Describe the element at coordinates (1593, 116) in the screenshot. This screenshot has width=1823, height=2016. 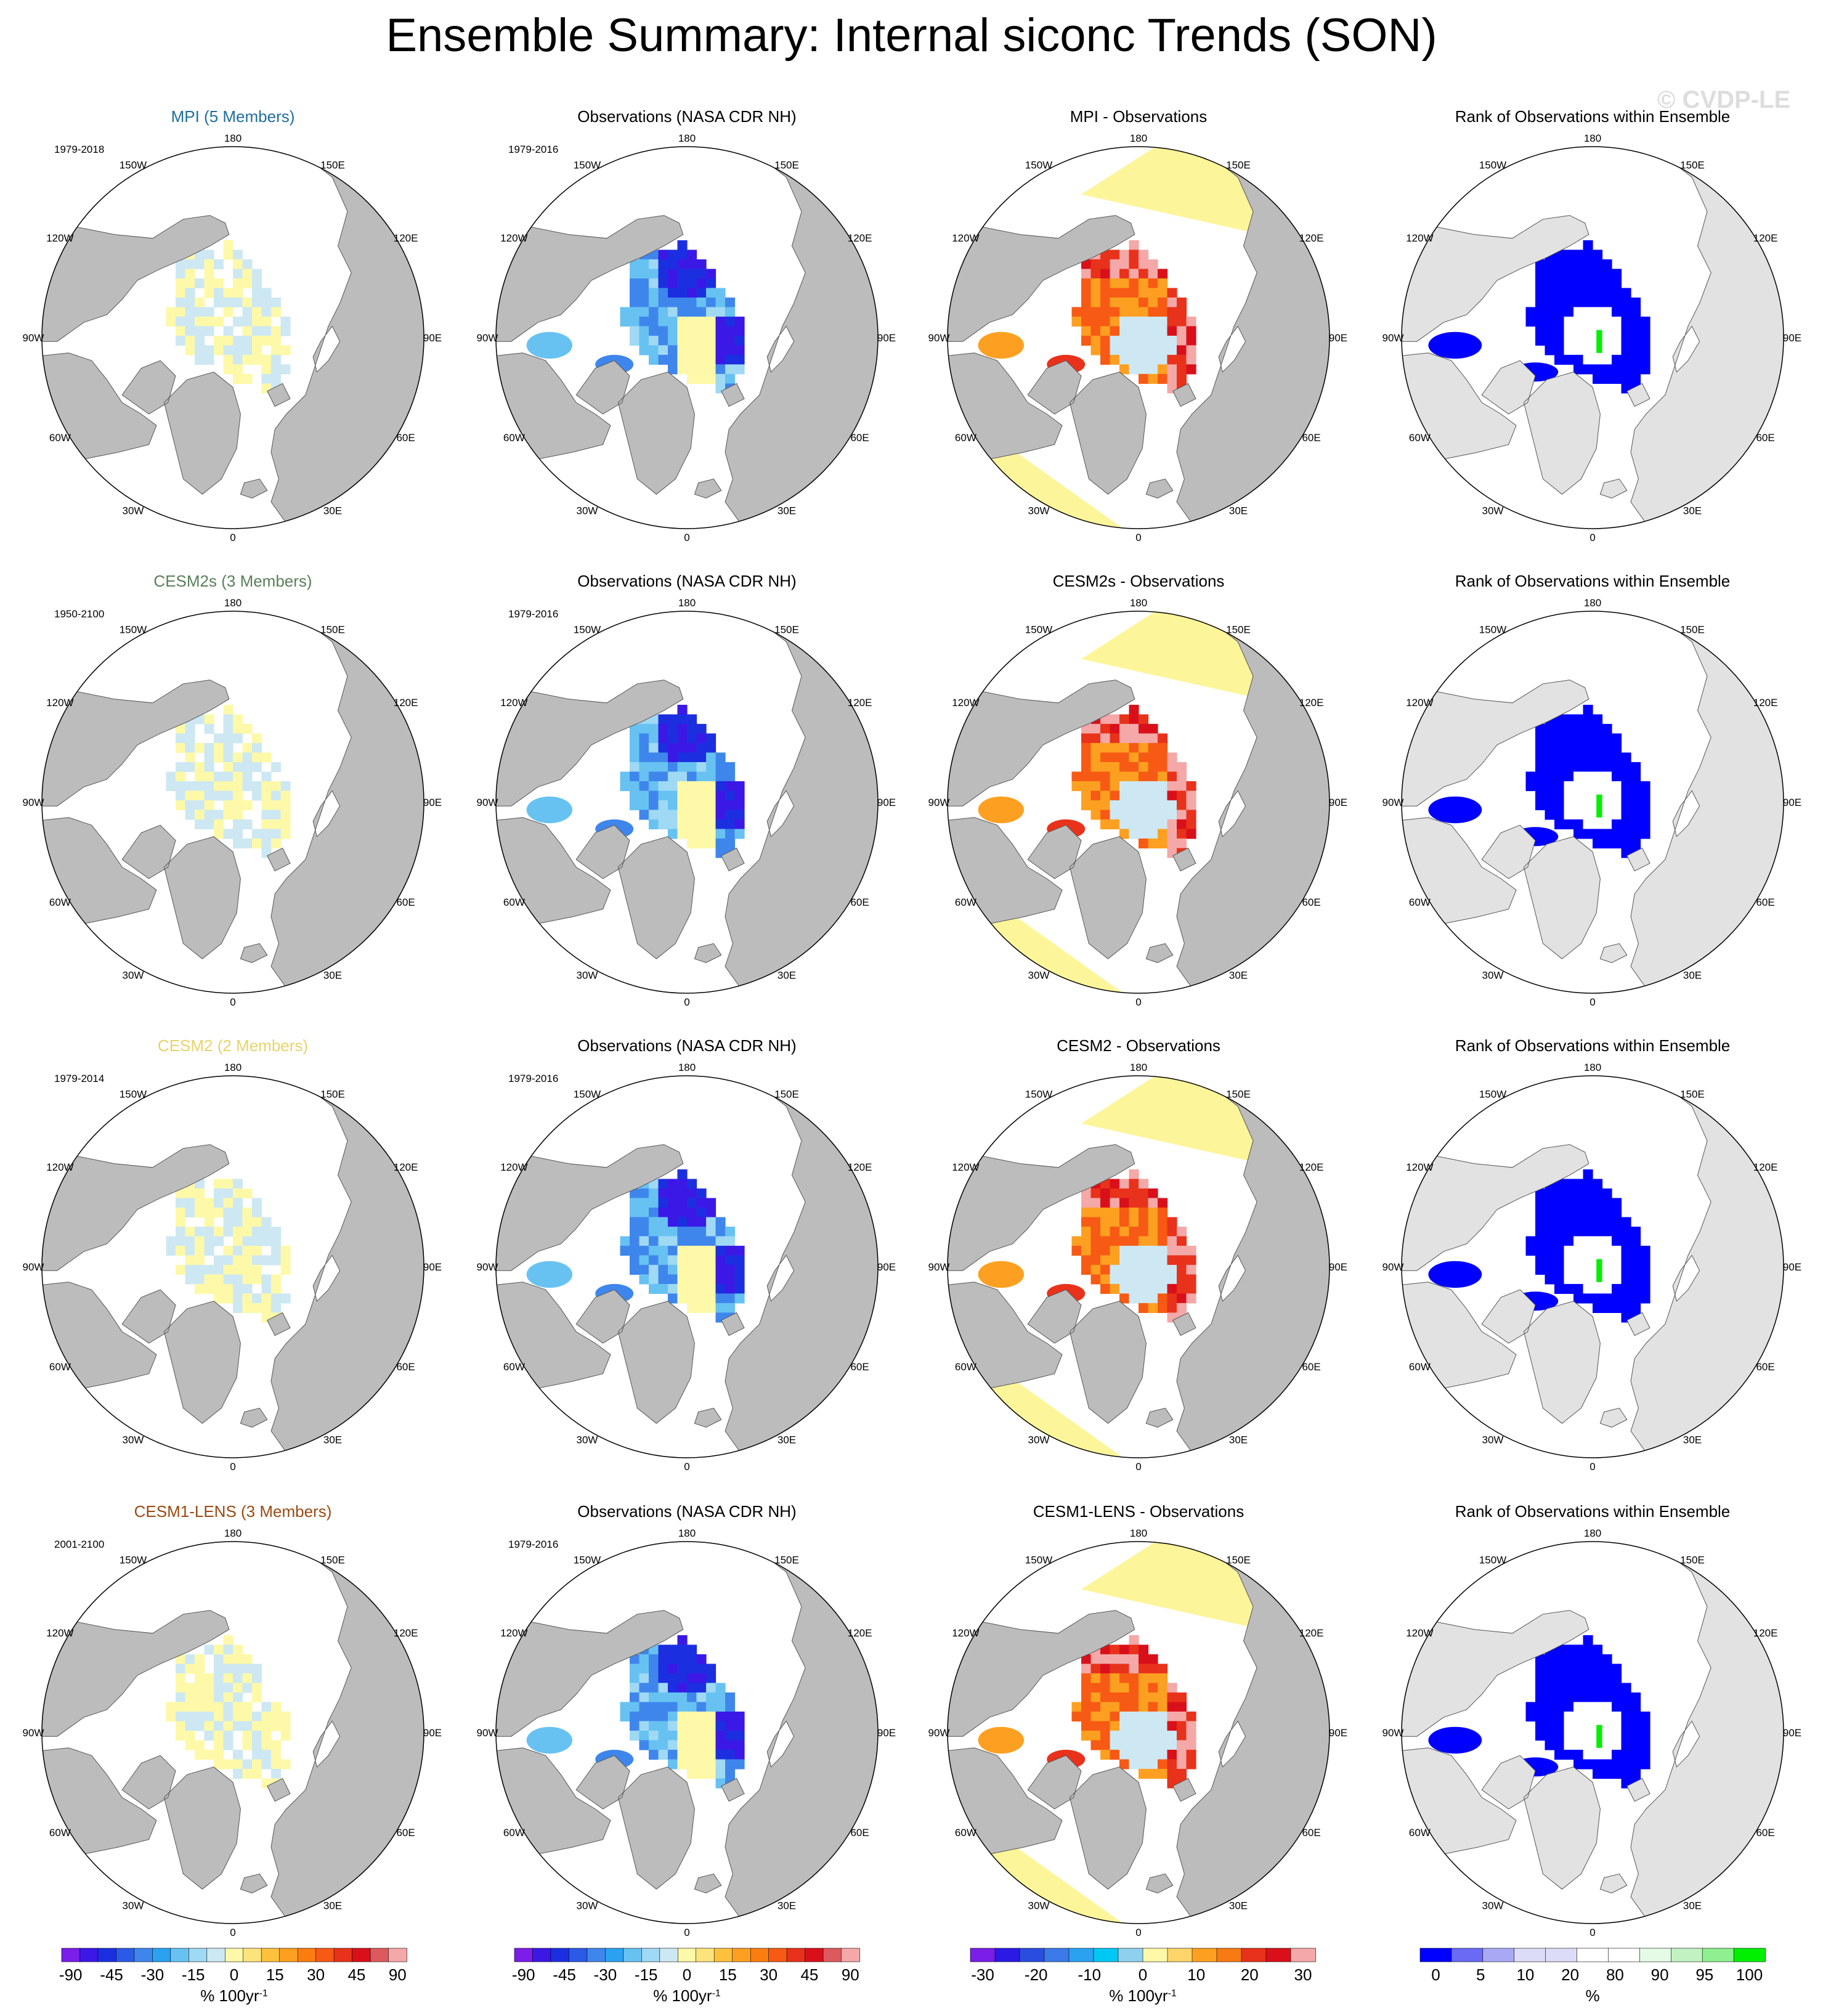
I see `panel-title: Rank of Observations within Ensemble` at that location.